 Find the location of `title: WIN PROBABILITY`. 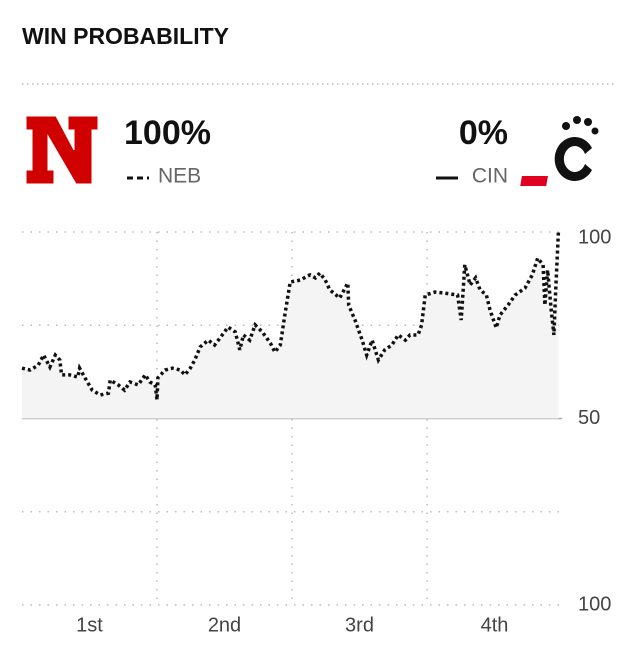

title: WIN PROBABILITY is located at coordinates (125, 36).